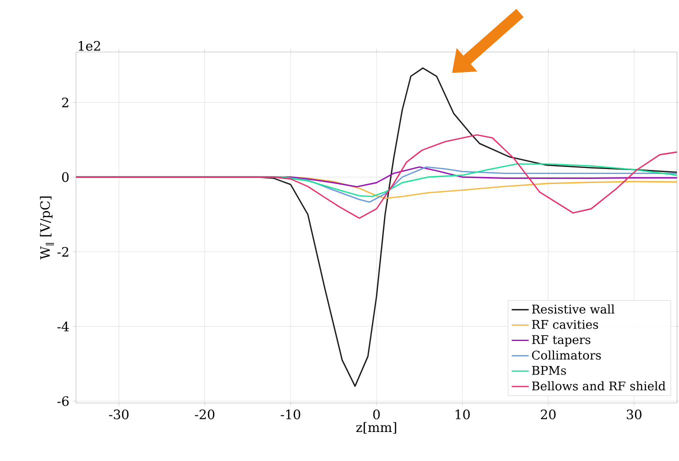 The image size is (679, 461). I want to click on legend-label: Resistive wall, so click(573, 309).